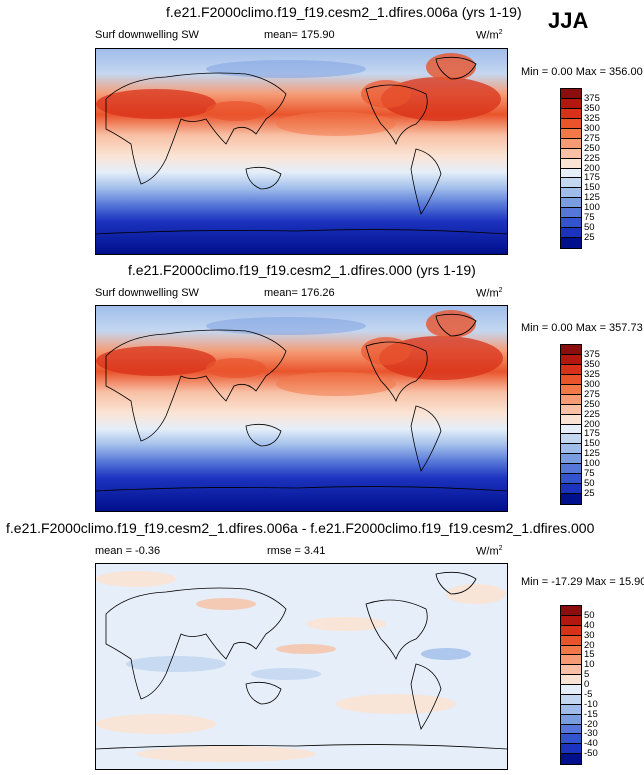  I want to click on panel2-colorbar, so click(571, 424).